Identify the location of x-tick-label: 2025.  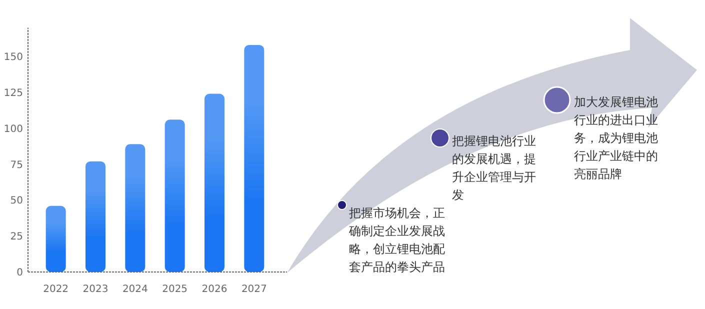
(175, 289).